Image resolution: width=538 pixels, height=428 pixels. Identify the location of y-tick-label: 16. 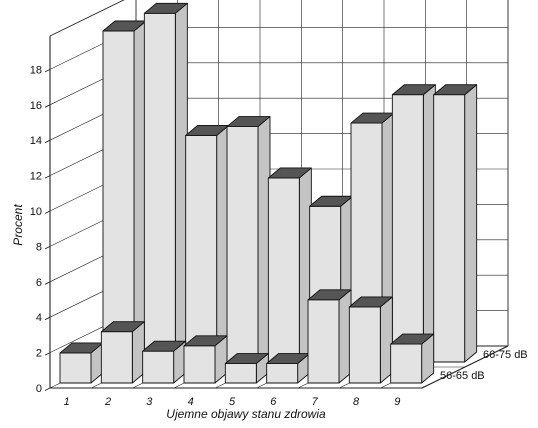
(36, 106).